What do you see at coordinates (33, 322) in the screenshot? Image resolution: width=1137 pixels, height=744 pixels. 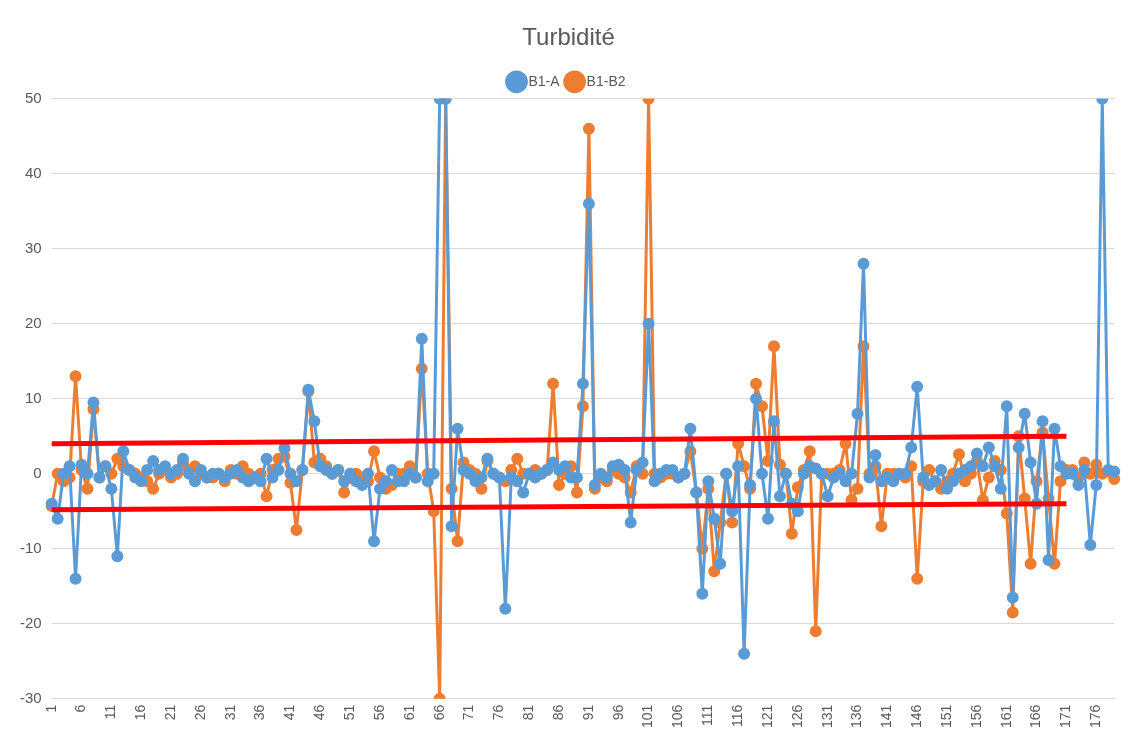 I see `y-tick-label: 20` at bounding box center [33, 322].